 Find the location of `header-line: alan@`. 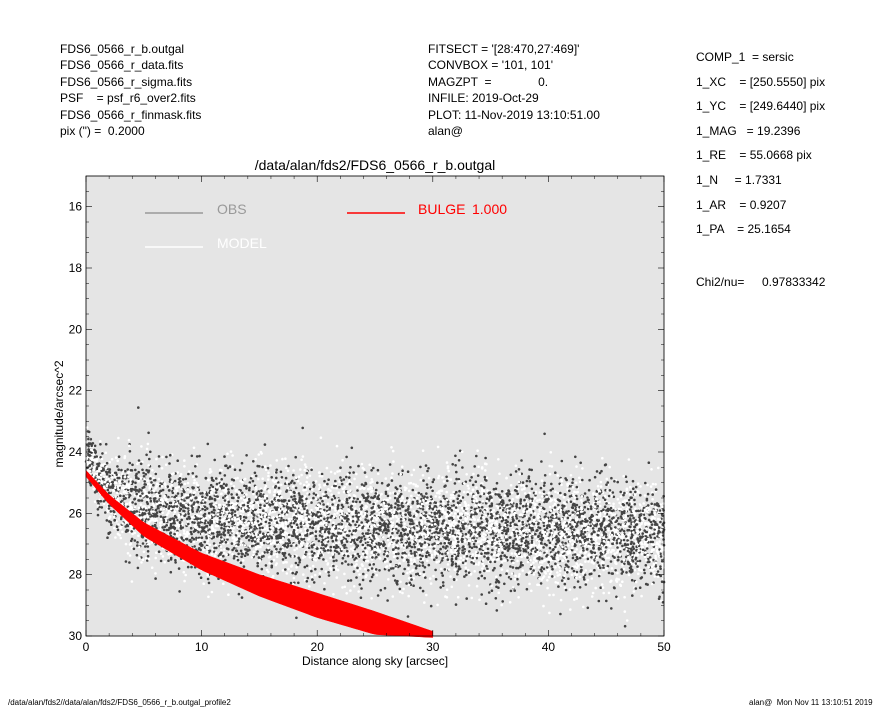

header-line: alan@ is located at coordinates (445, 130).